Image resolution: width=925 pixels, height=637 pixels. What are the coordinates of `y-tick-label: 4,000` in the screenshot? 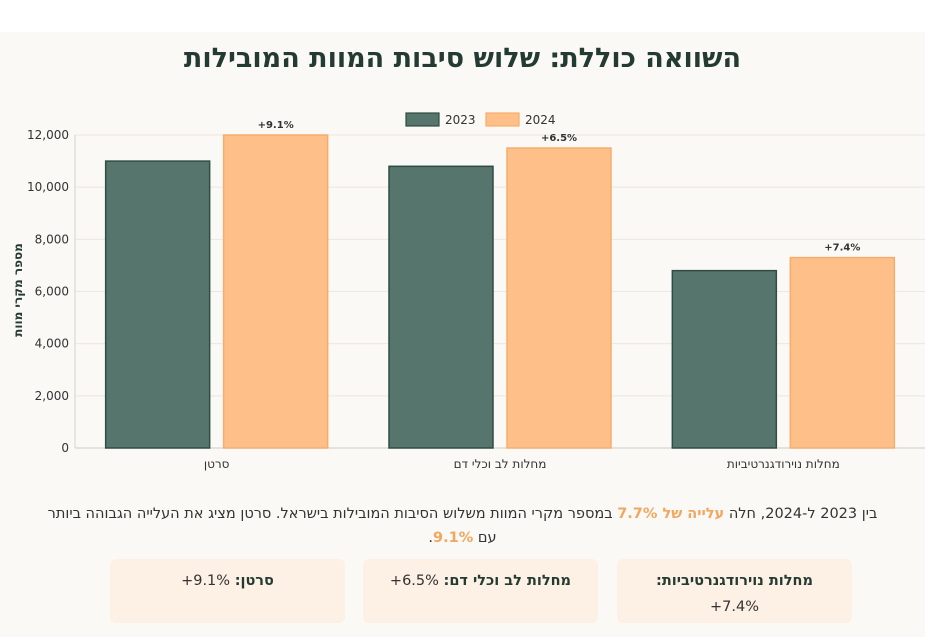 It's located at (52, 344).